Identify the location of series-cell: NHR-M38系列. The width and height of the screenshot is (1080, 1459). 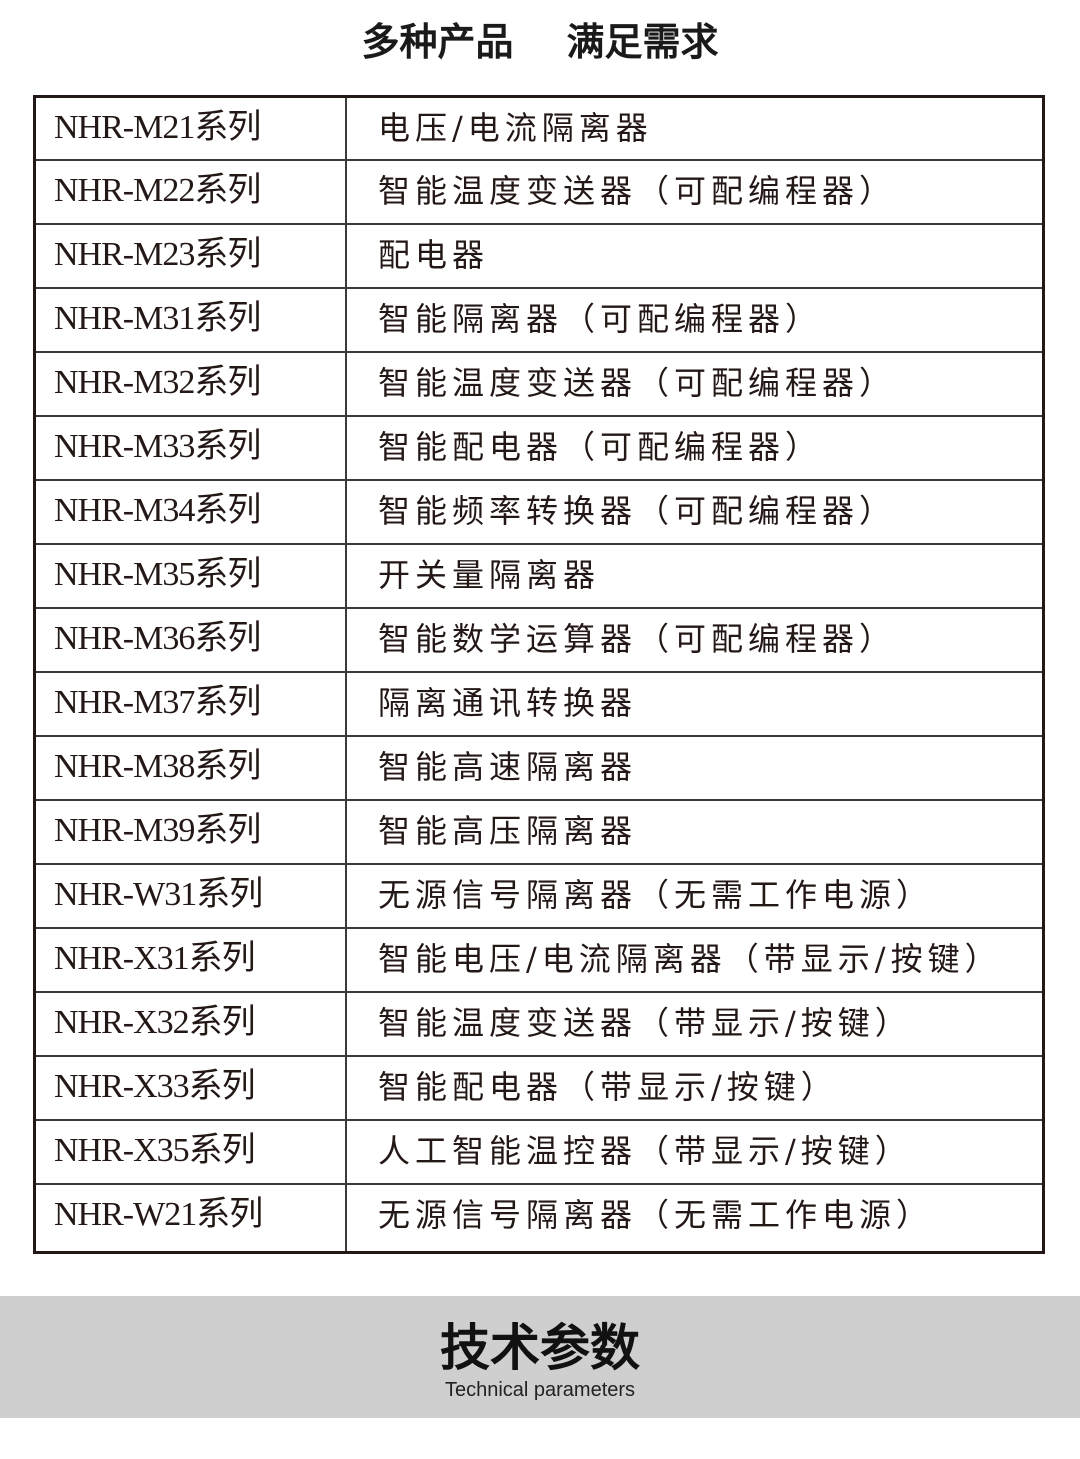
(191, 768).